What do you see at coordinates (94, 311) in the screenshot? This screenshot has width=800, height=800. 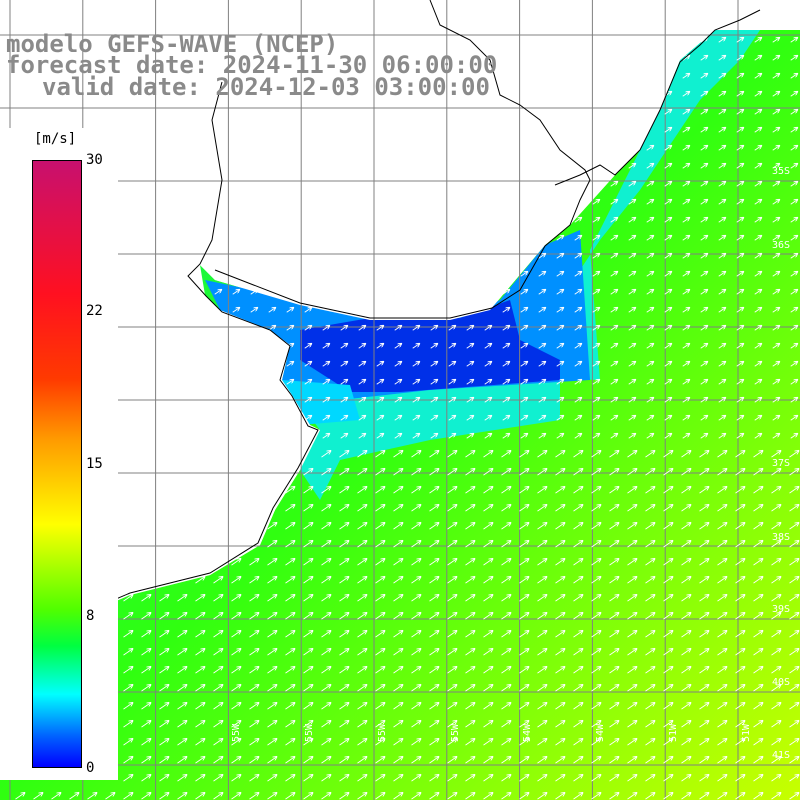 I see `colorbar-tick: 22` at bounding box center [94, 311].